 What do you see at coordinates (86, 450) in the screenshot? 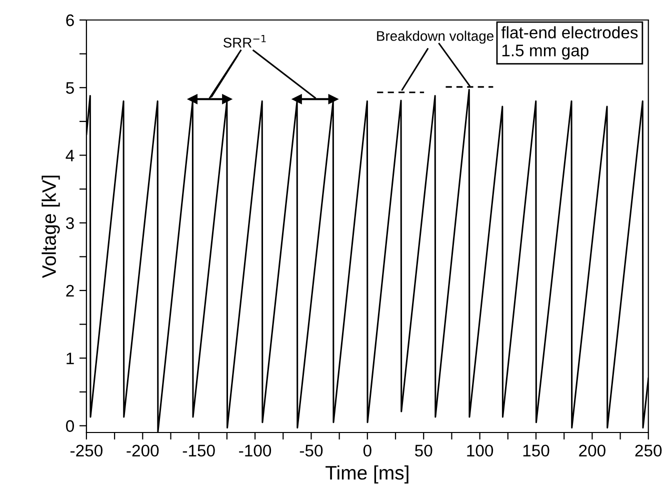
I see `x-tick-label: -250` at bounding box center [86, 450].